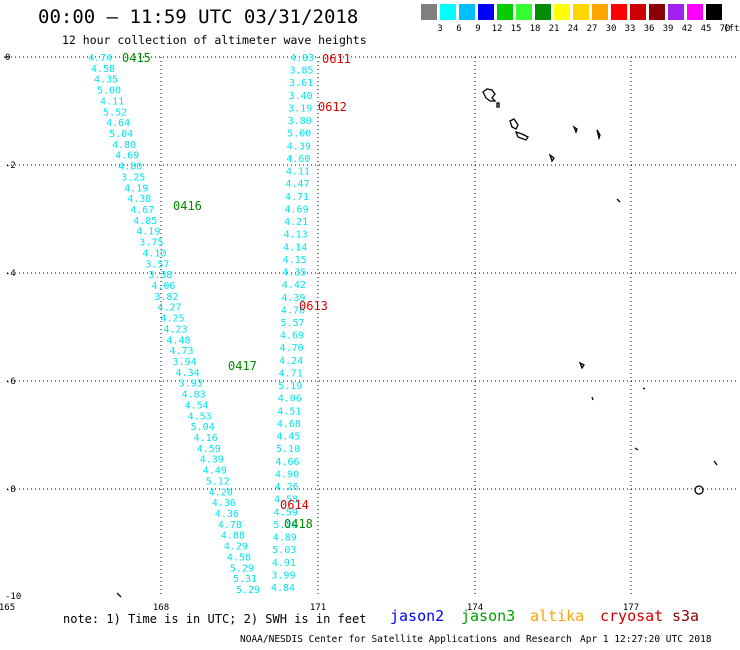 This screenshot has height=650, width=740. What do you see at coordinates (297, 184) in the screenshot?
I see `swh-value: 4.47` at bounding box center [297, 184].